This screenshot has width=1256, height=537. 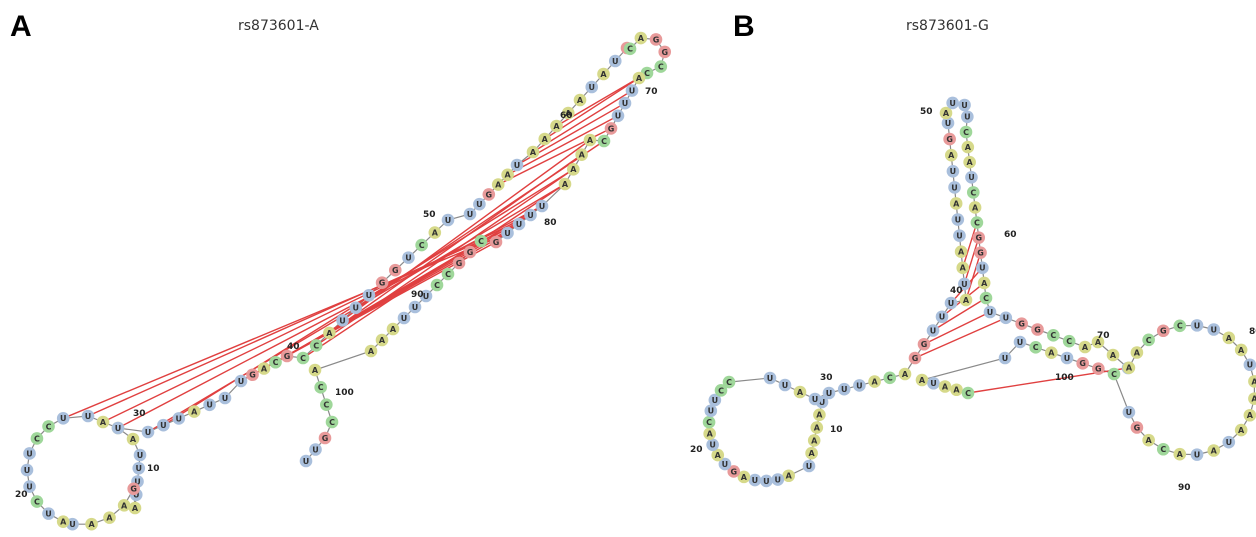 What do you see at coordinates (639, 78) in the screenshot?
I see `struct-a-nucleotide-69: A` at bounding box center [639, 78].